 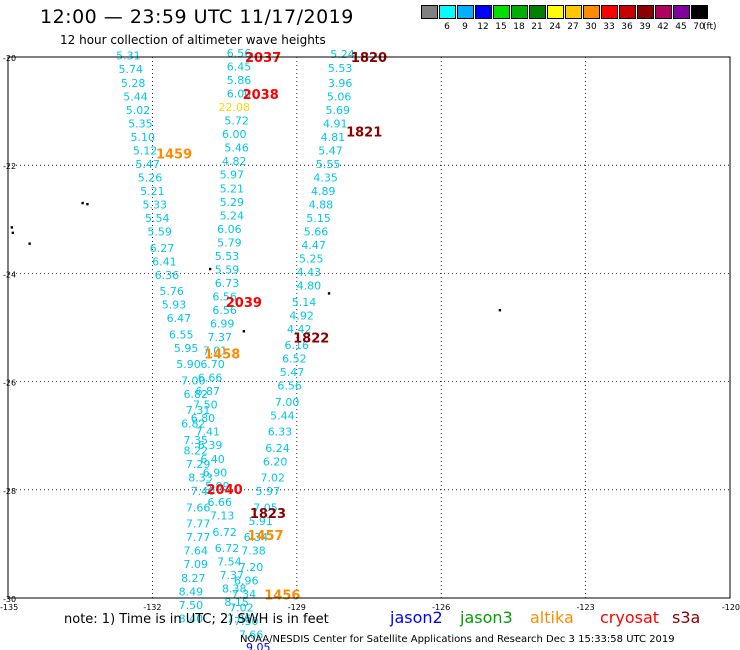 I want to click on wave-height-value: 6.47, so click(x=179, y=318).